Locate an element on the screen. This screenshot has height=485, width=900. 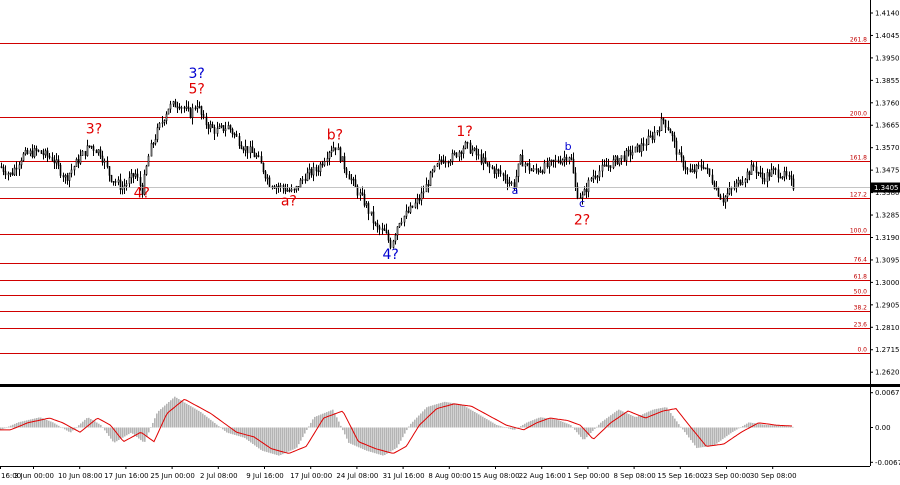
price-tick-label: 1.3665 is located at coordinates (887, 126).